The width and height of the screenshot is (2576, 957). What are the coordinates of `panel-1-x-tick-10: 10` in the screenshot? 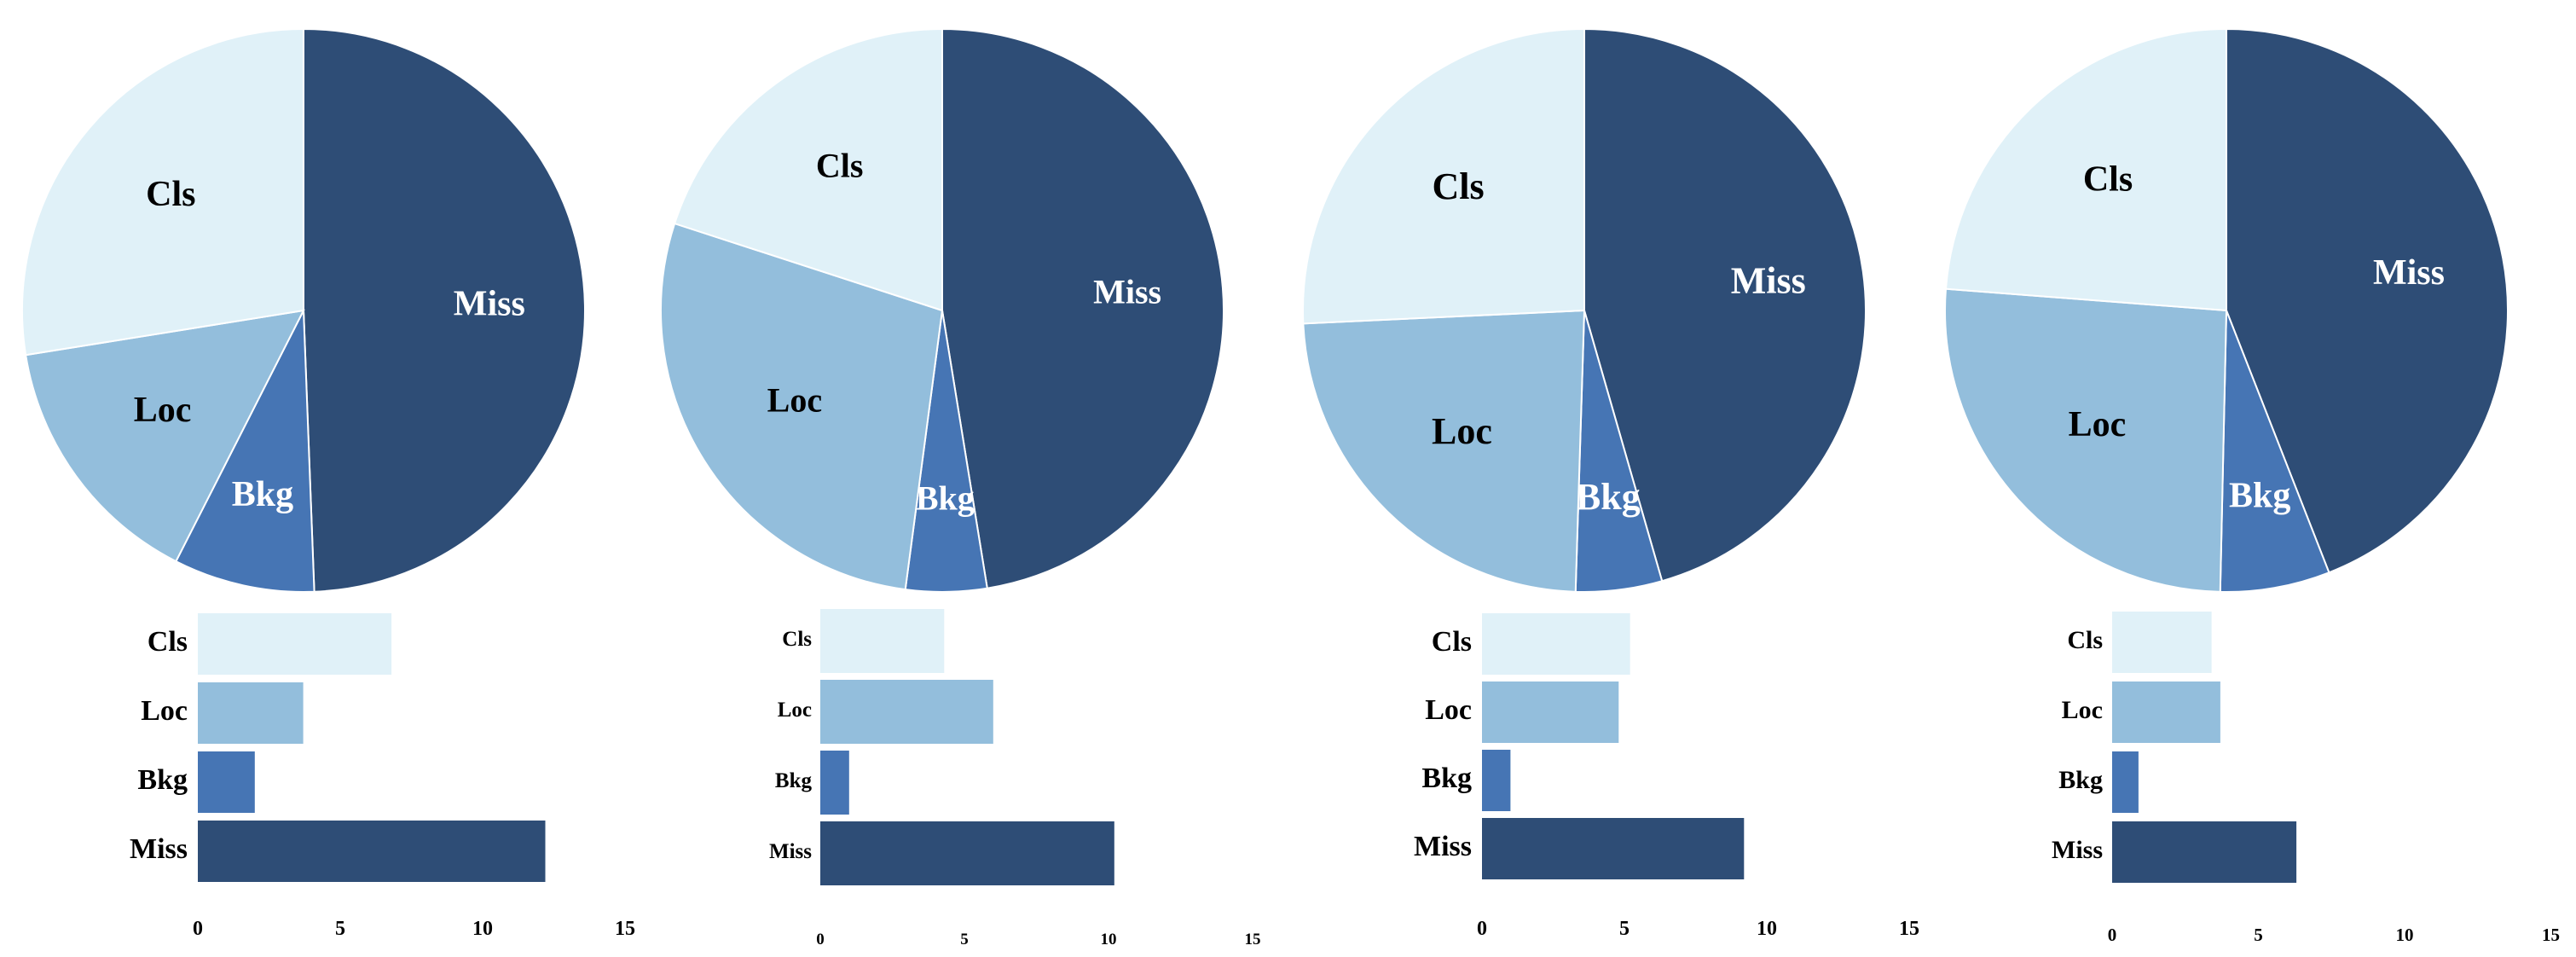 It's located at (483, 929).